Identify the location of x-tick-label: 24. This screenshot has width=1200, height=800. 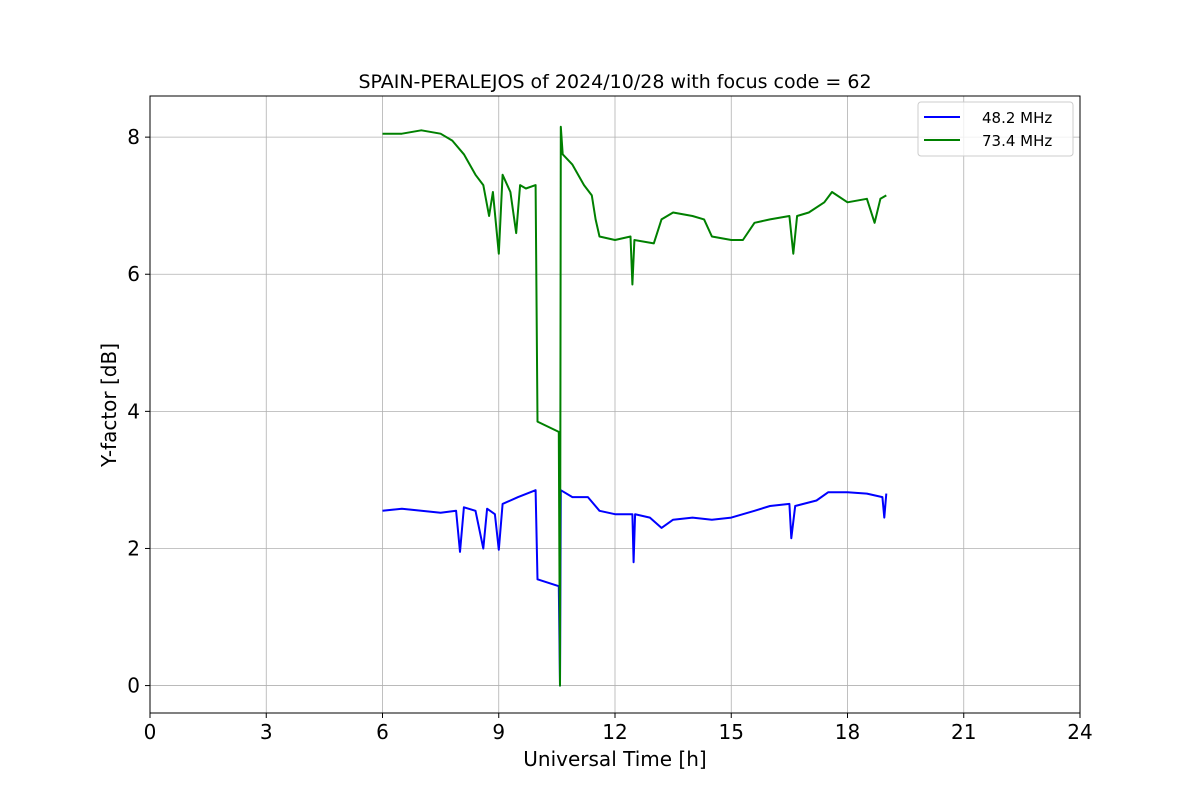
(1079, 732).